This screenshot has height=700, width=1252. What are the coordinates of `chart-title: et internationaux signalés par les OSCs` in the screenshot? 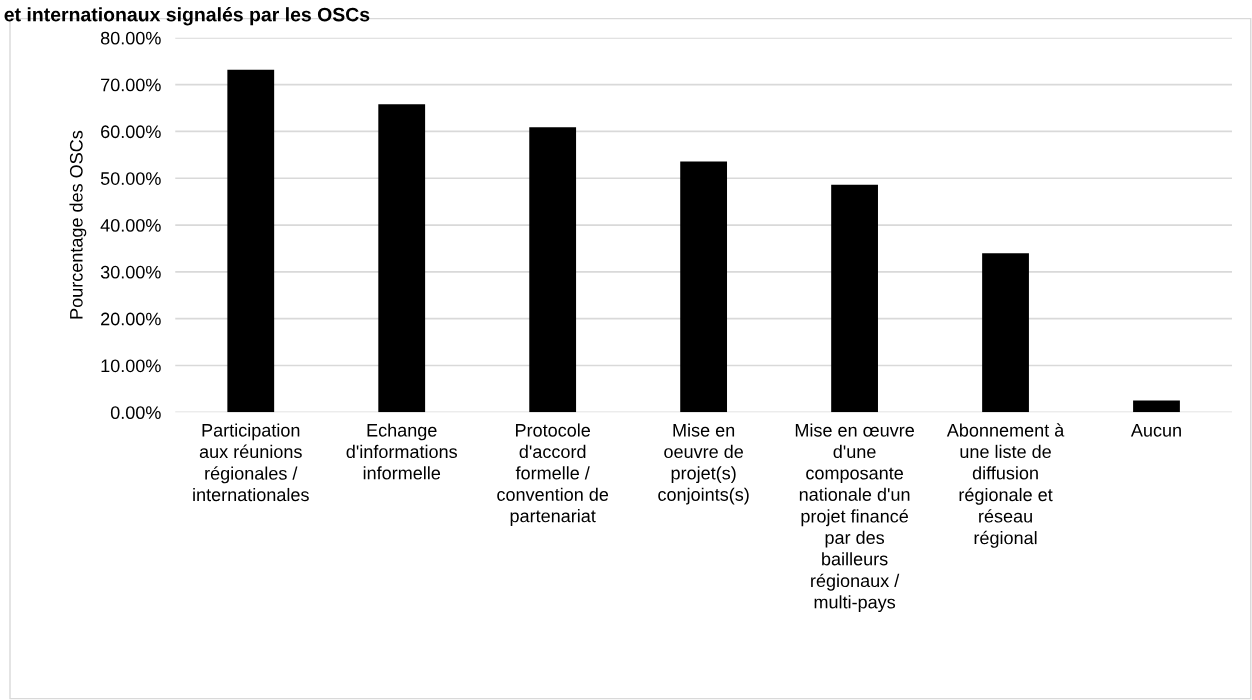 It's located at (187, 16).